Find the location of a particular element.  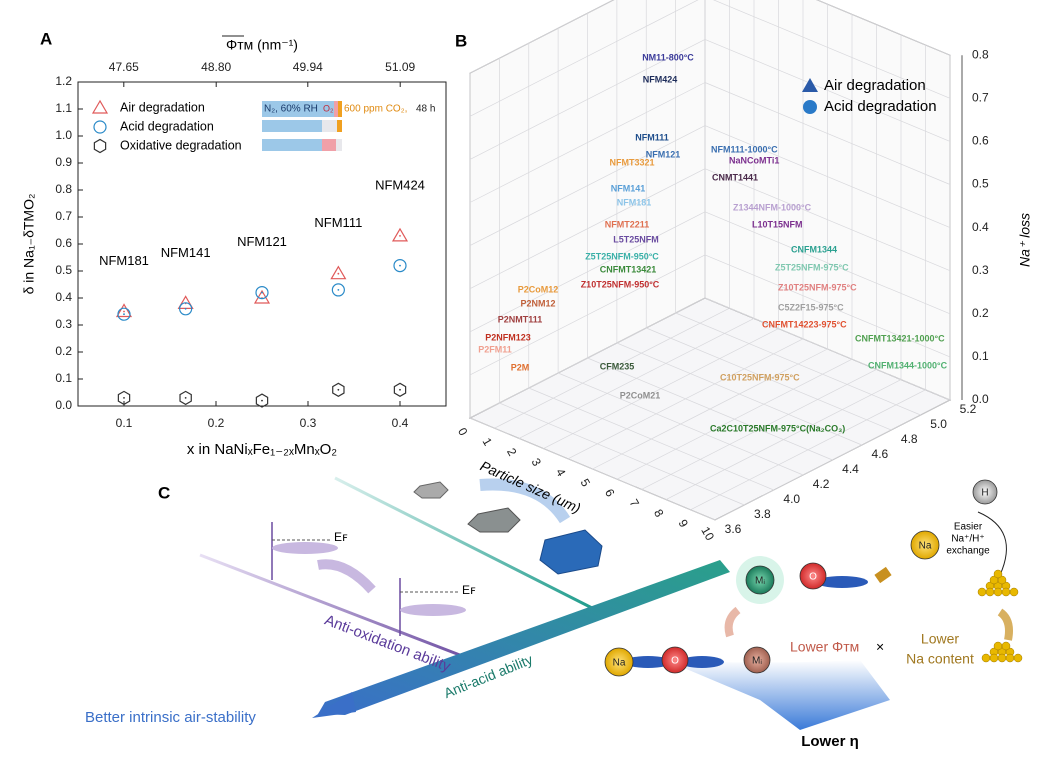

panel-label: C is located at coordinates (164, 492).